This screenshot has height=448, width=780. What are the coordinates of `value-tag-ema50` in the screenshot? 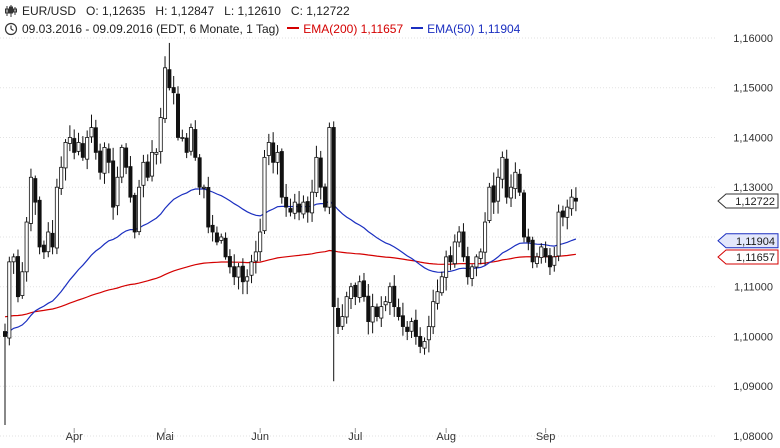 It's located at (748, 241).